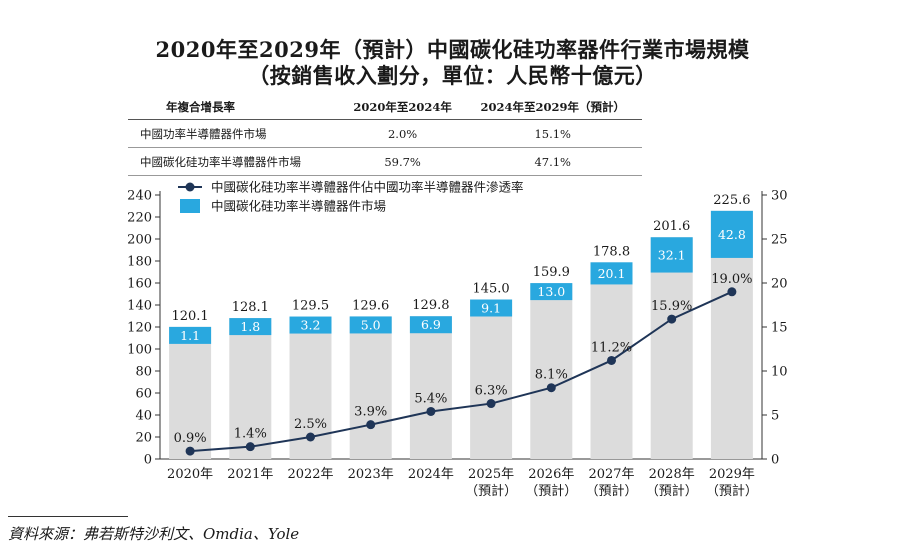 The image size is (905, 551). I want to click on x-axis-category-label: 2023年, so click(371, 474).